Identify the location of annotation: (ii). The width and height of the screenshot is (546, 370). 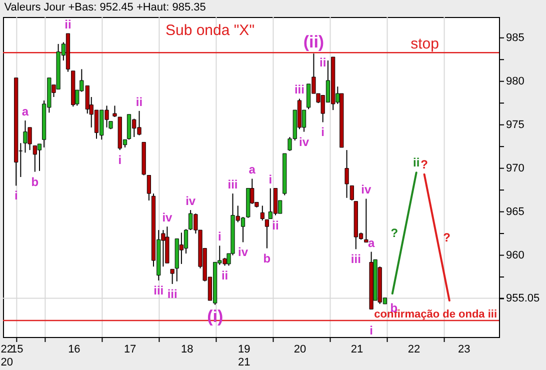
(313, 42).